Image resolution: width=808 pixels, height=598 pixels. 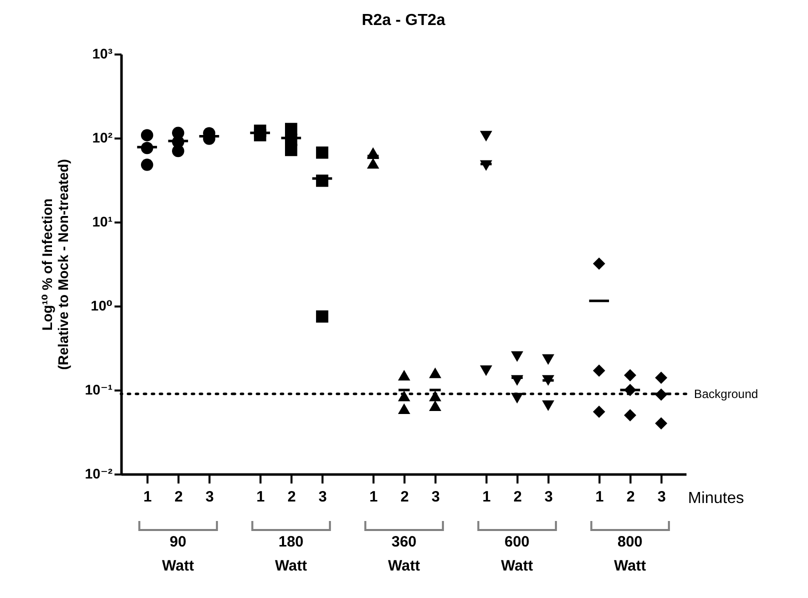 What do you see at coordinates (517, 554) in the screenshot?
I see `x-axis-title: 600 Watt` at bounding box center [517, 554].